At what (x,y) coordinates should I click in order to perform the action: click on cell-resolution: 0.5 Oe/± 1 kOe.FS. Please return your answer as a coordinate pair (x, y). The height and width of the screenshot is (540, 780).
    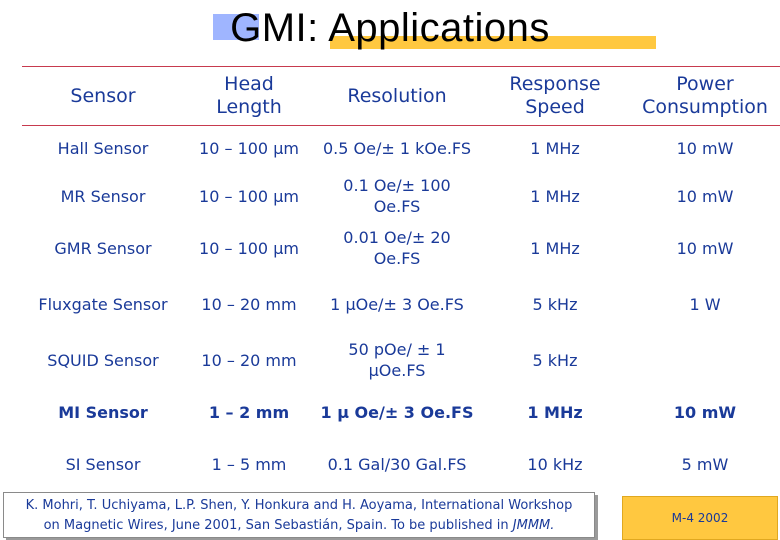
    Looking at the image, I should click on (397, 148).